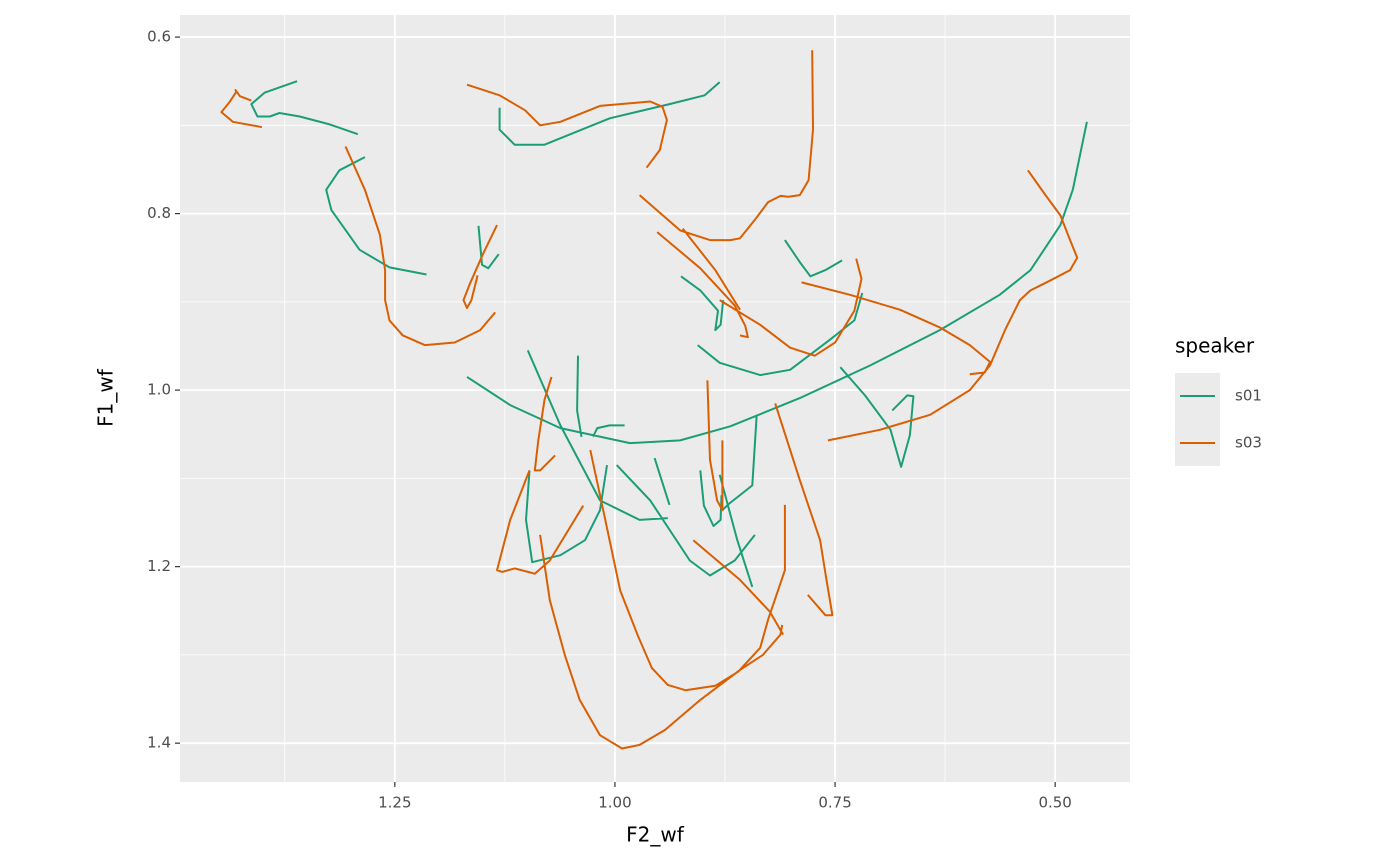 The width and height of the screenshot is (1400, 866). Describe the element at coordinates (1248, 396) in the screenshot. I see `legend-label: s01` at that location.